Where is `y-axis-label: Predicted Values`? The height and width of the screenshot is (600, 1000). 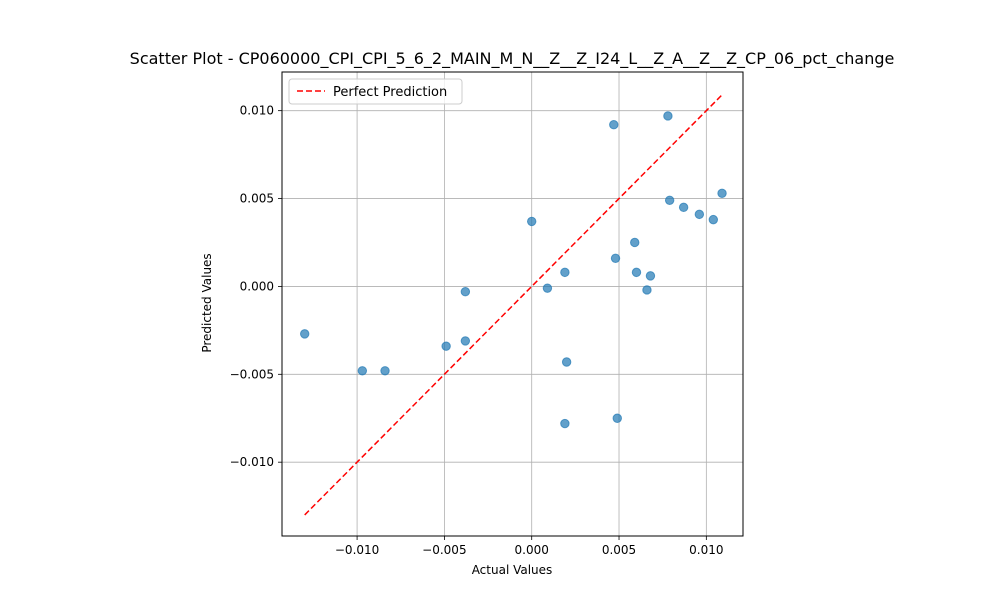
y-axis-label: Predicted Values is located at coordinates (207, 302).